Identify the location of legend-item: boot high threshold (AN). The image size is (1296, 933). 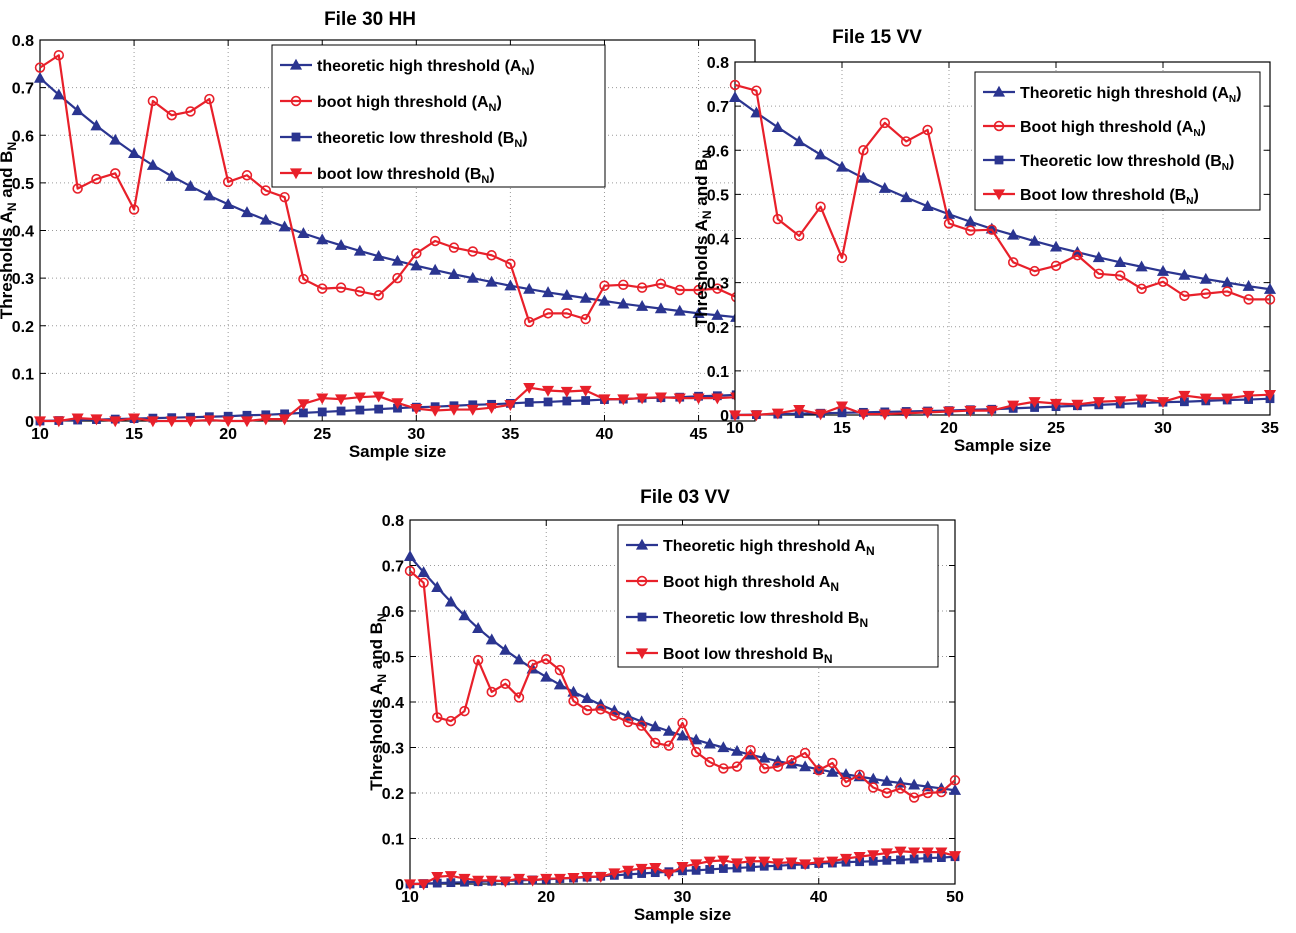
(391, 104).